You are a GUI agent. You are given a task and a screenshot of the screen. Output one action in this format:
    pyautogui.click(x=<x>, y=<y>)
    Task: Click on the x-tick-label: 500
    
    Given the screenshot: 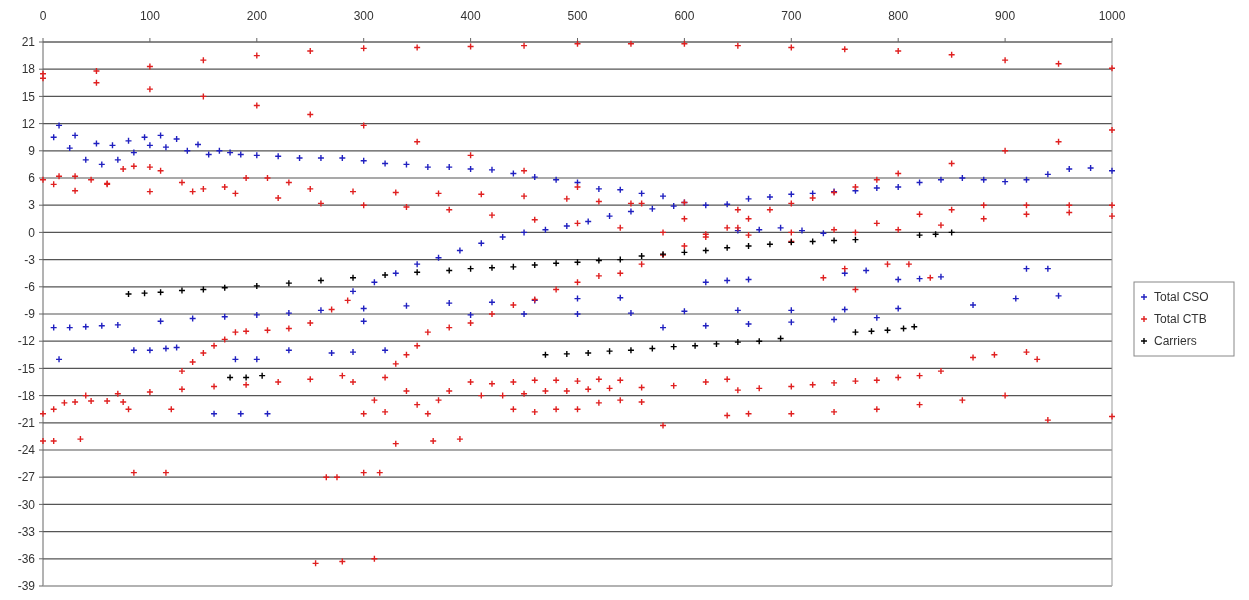 What is the action you would take?
    pyautogui.click(x=577, y=16)
    